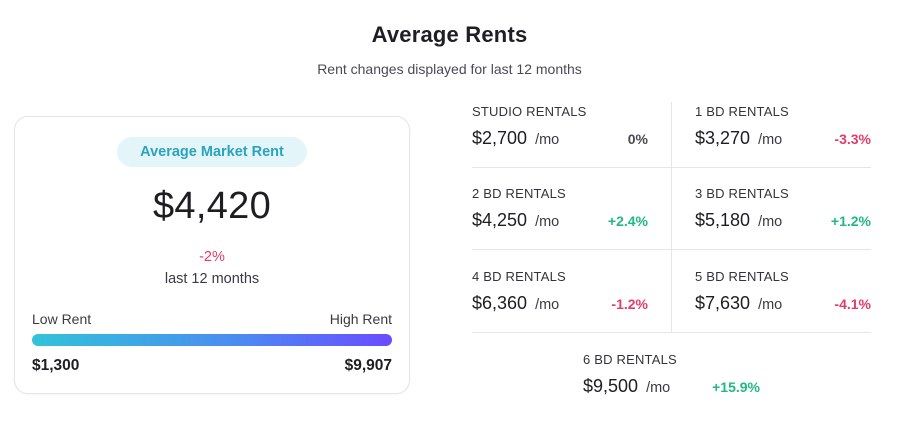 The image size is (899, 425). What do you see at coordinates (723, 220) in the screenshot?
I see `rental-price: $5,180` at bounding box center [723, 220].